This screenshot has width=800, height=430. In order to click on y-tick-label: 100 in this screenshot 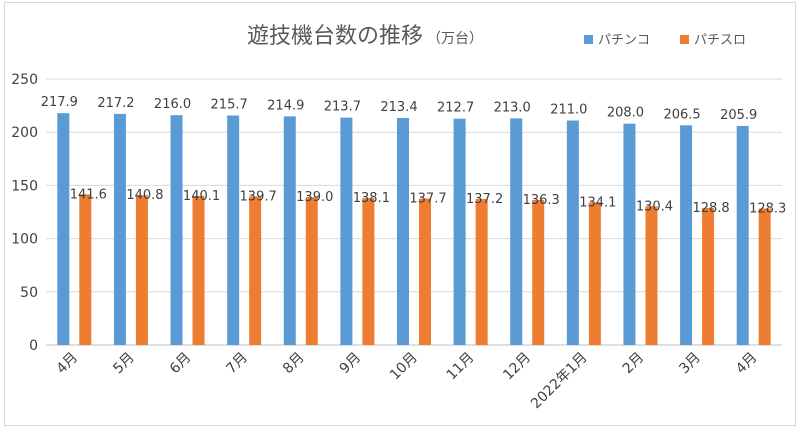, I will do `click(24, 240)`.